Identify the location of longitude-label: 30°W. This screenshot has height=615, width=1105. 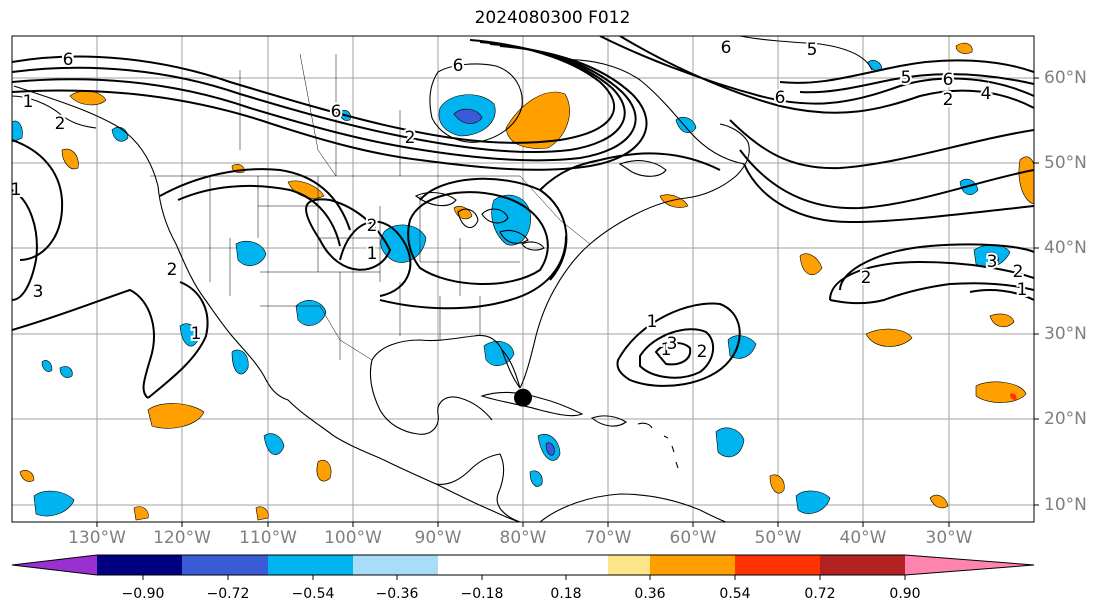
(949, 538).